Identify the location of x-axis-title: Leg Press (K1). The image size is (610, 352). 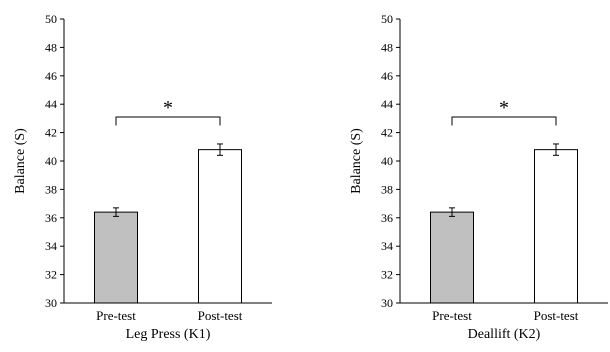
(168, 334).